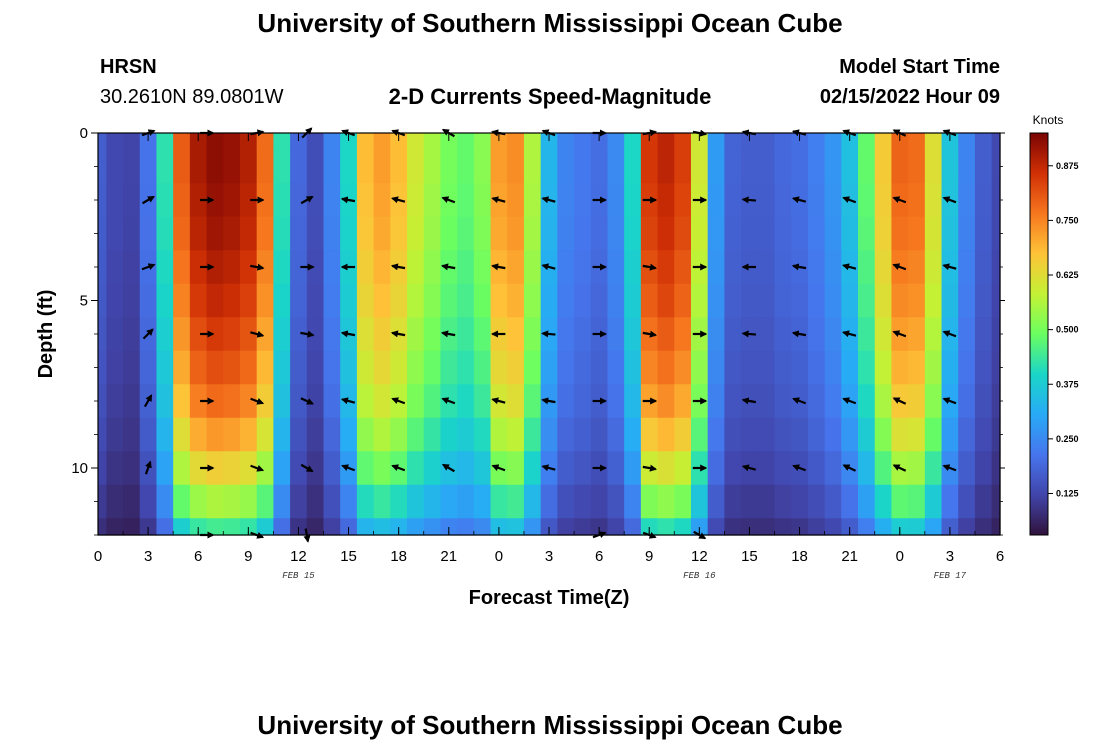 This screenshot has height=750, width=1100. I want to click on y-axis-label: Depth (ft), so click(46, 334).